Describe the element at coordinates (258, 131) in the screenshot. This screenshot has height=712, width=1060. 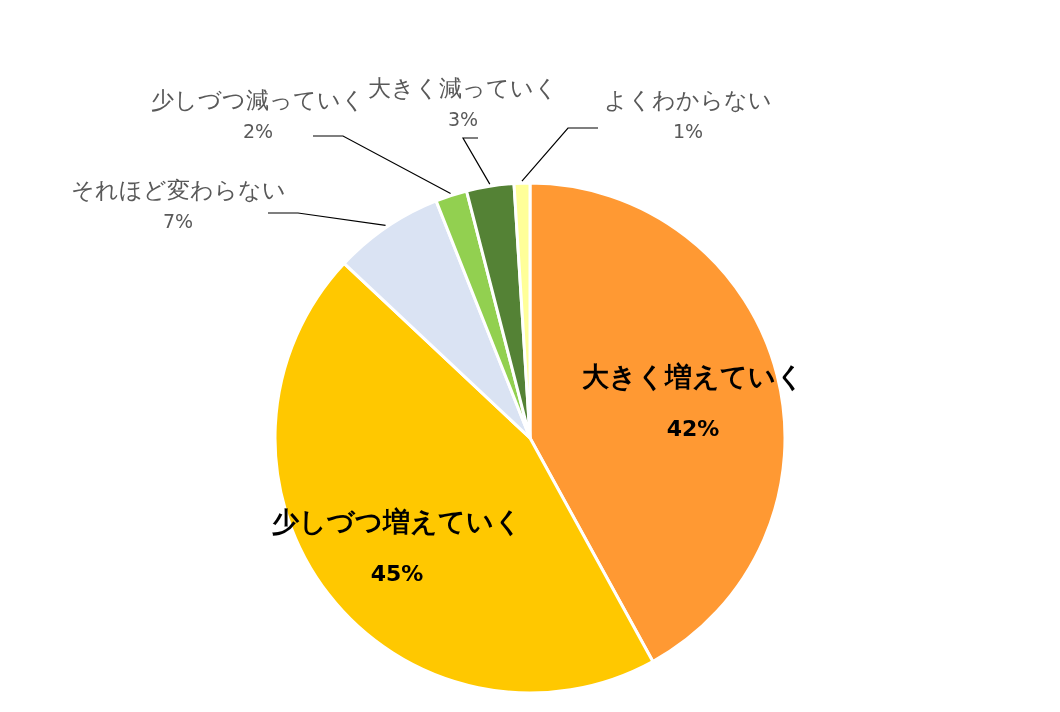
I see `data-label: 2%` at that location.